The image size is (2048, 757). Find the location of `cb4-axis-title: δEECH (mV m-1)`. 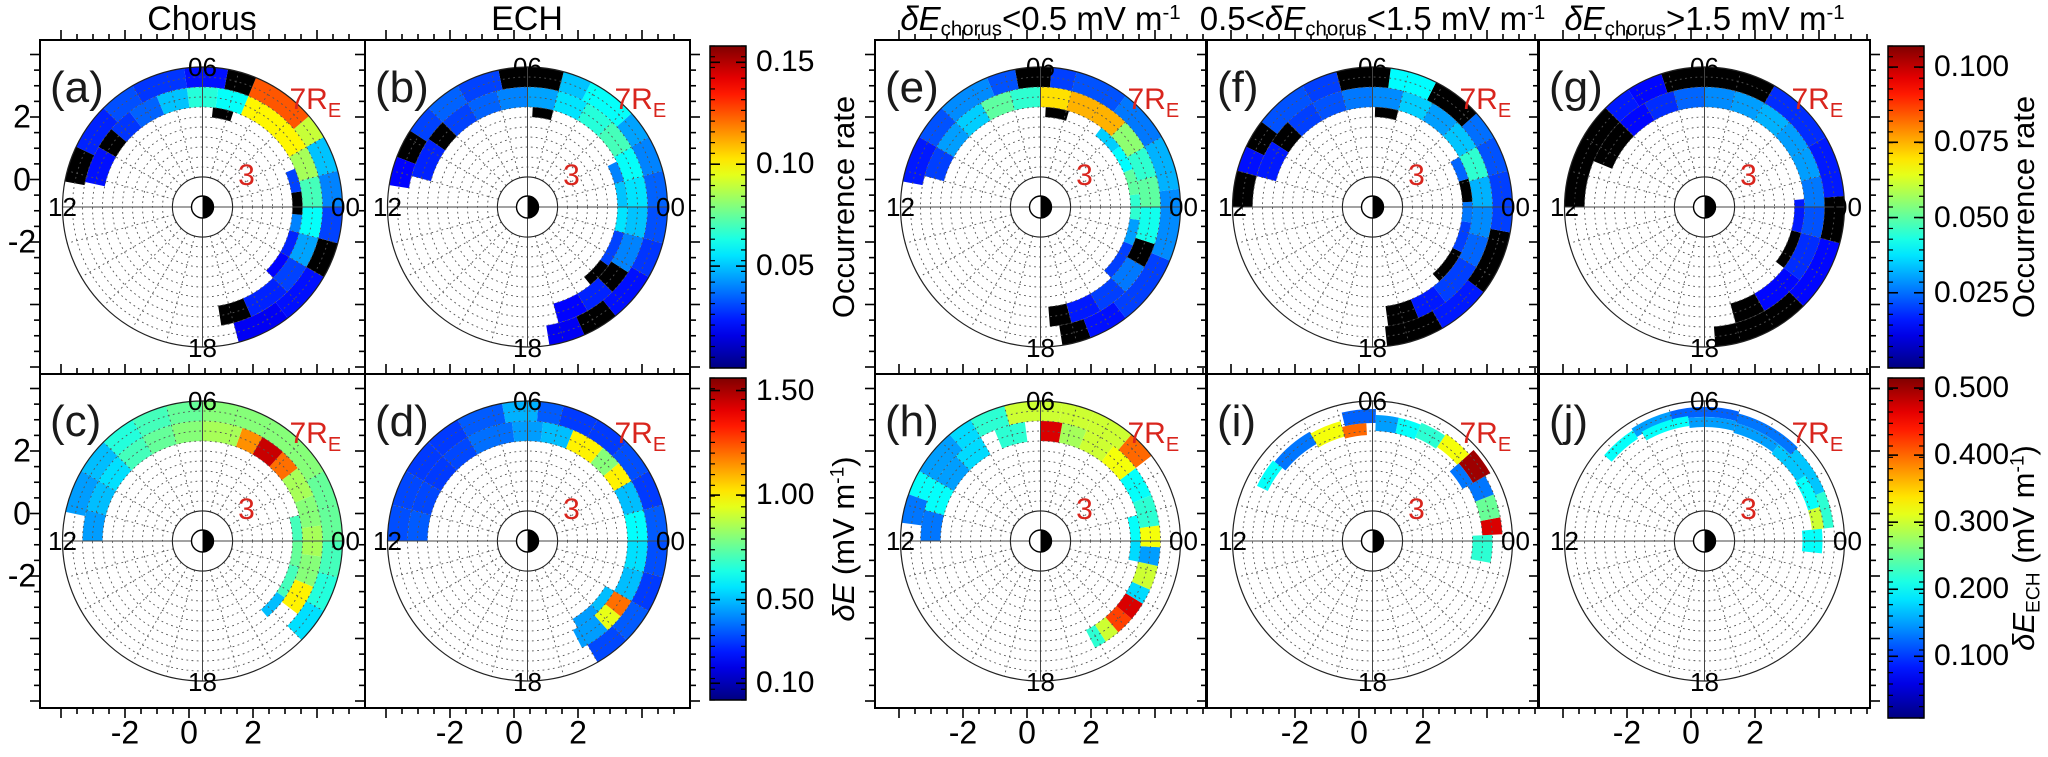

cb4-axis-title: δEECH (mV m-1) is located at coordinates (2025, 548).